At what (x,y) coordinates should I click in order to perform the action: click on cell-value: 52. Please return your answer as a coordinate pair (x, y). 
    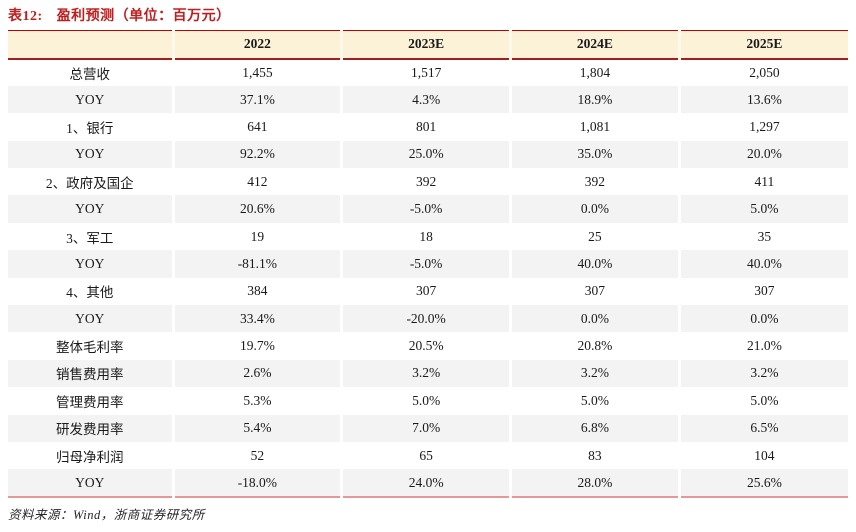
    Looking at the image, I should click on (256, 455).